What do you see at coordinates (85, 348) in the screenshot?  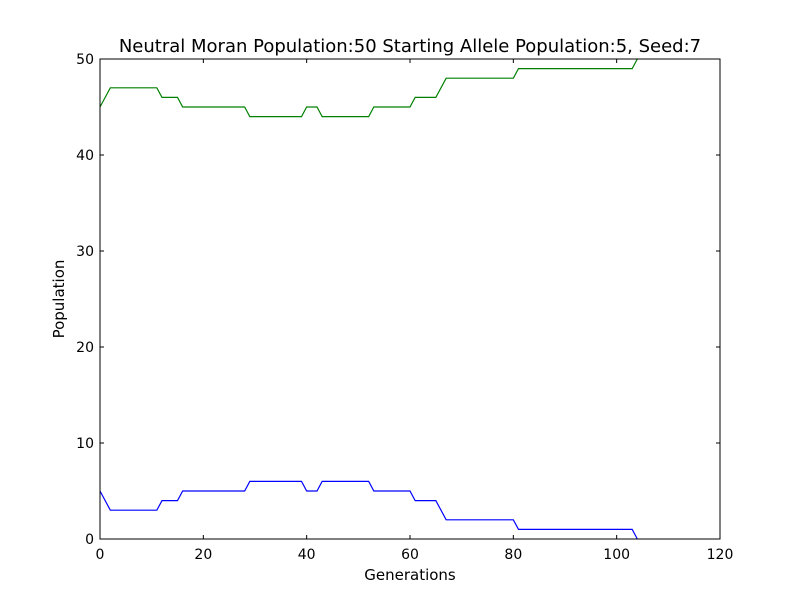 I see `y-tick-label: 20` at bounding box center [85, 348].